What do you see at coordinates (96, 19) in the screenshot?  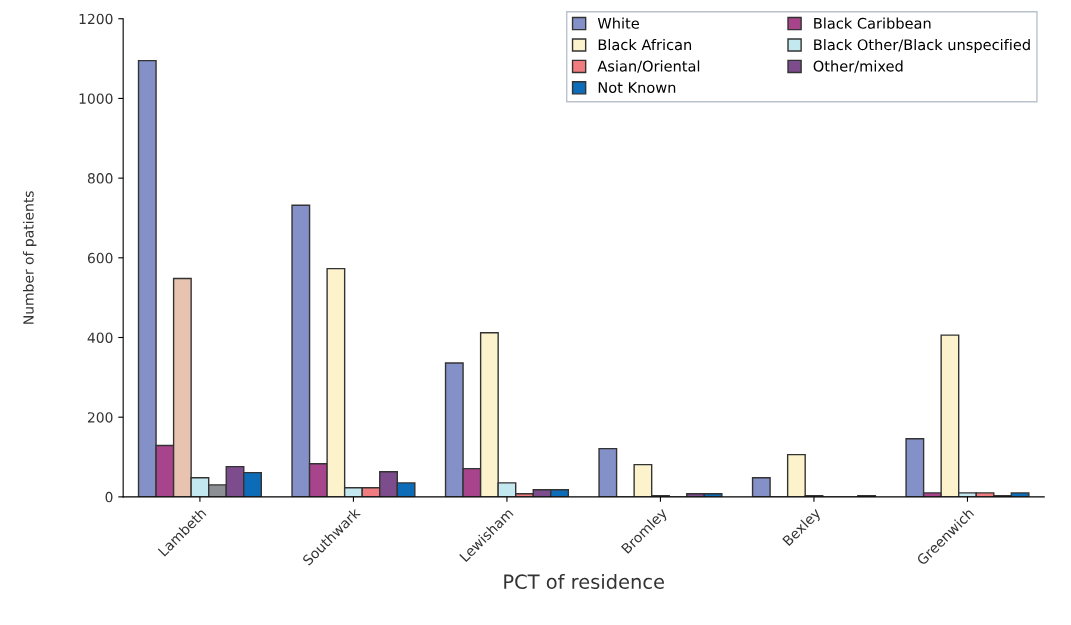 I see `y-tick-label: 1200` at bounding box center [96, 19].